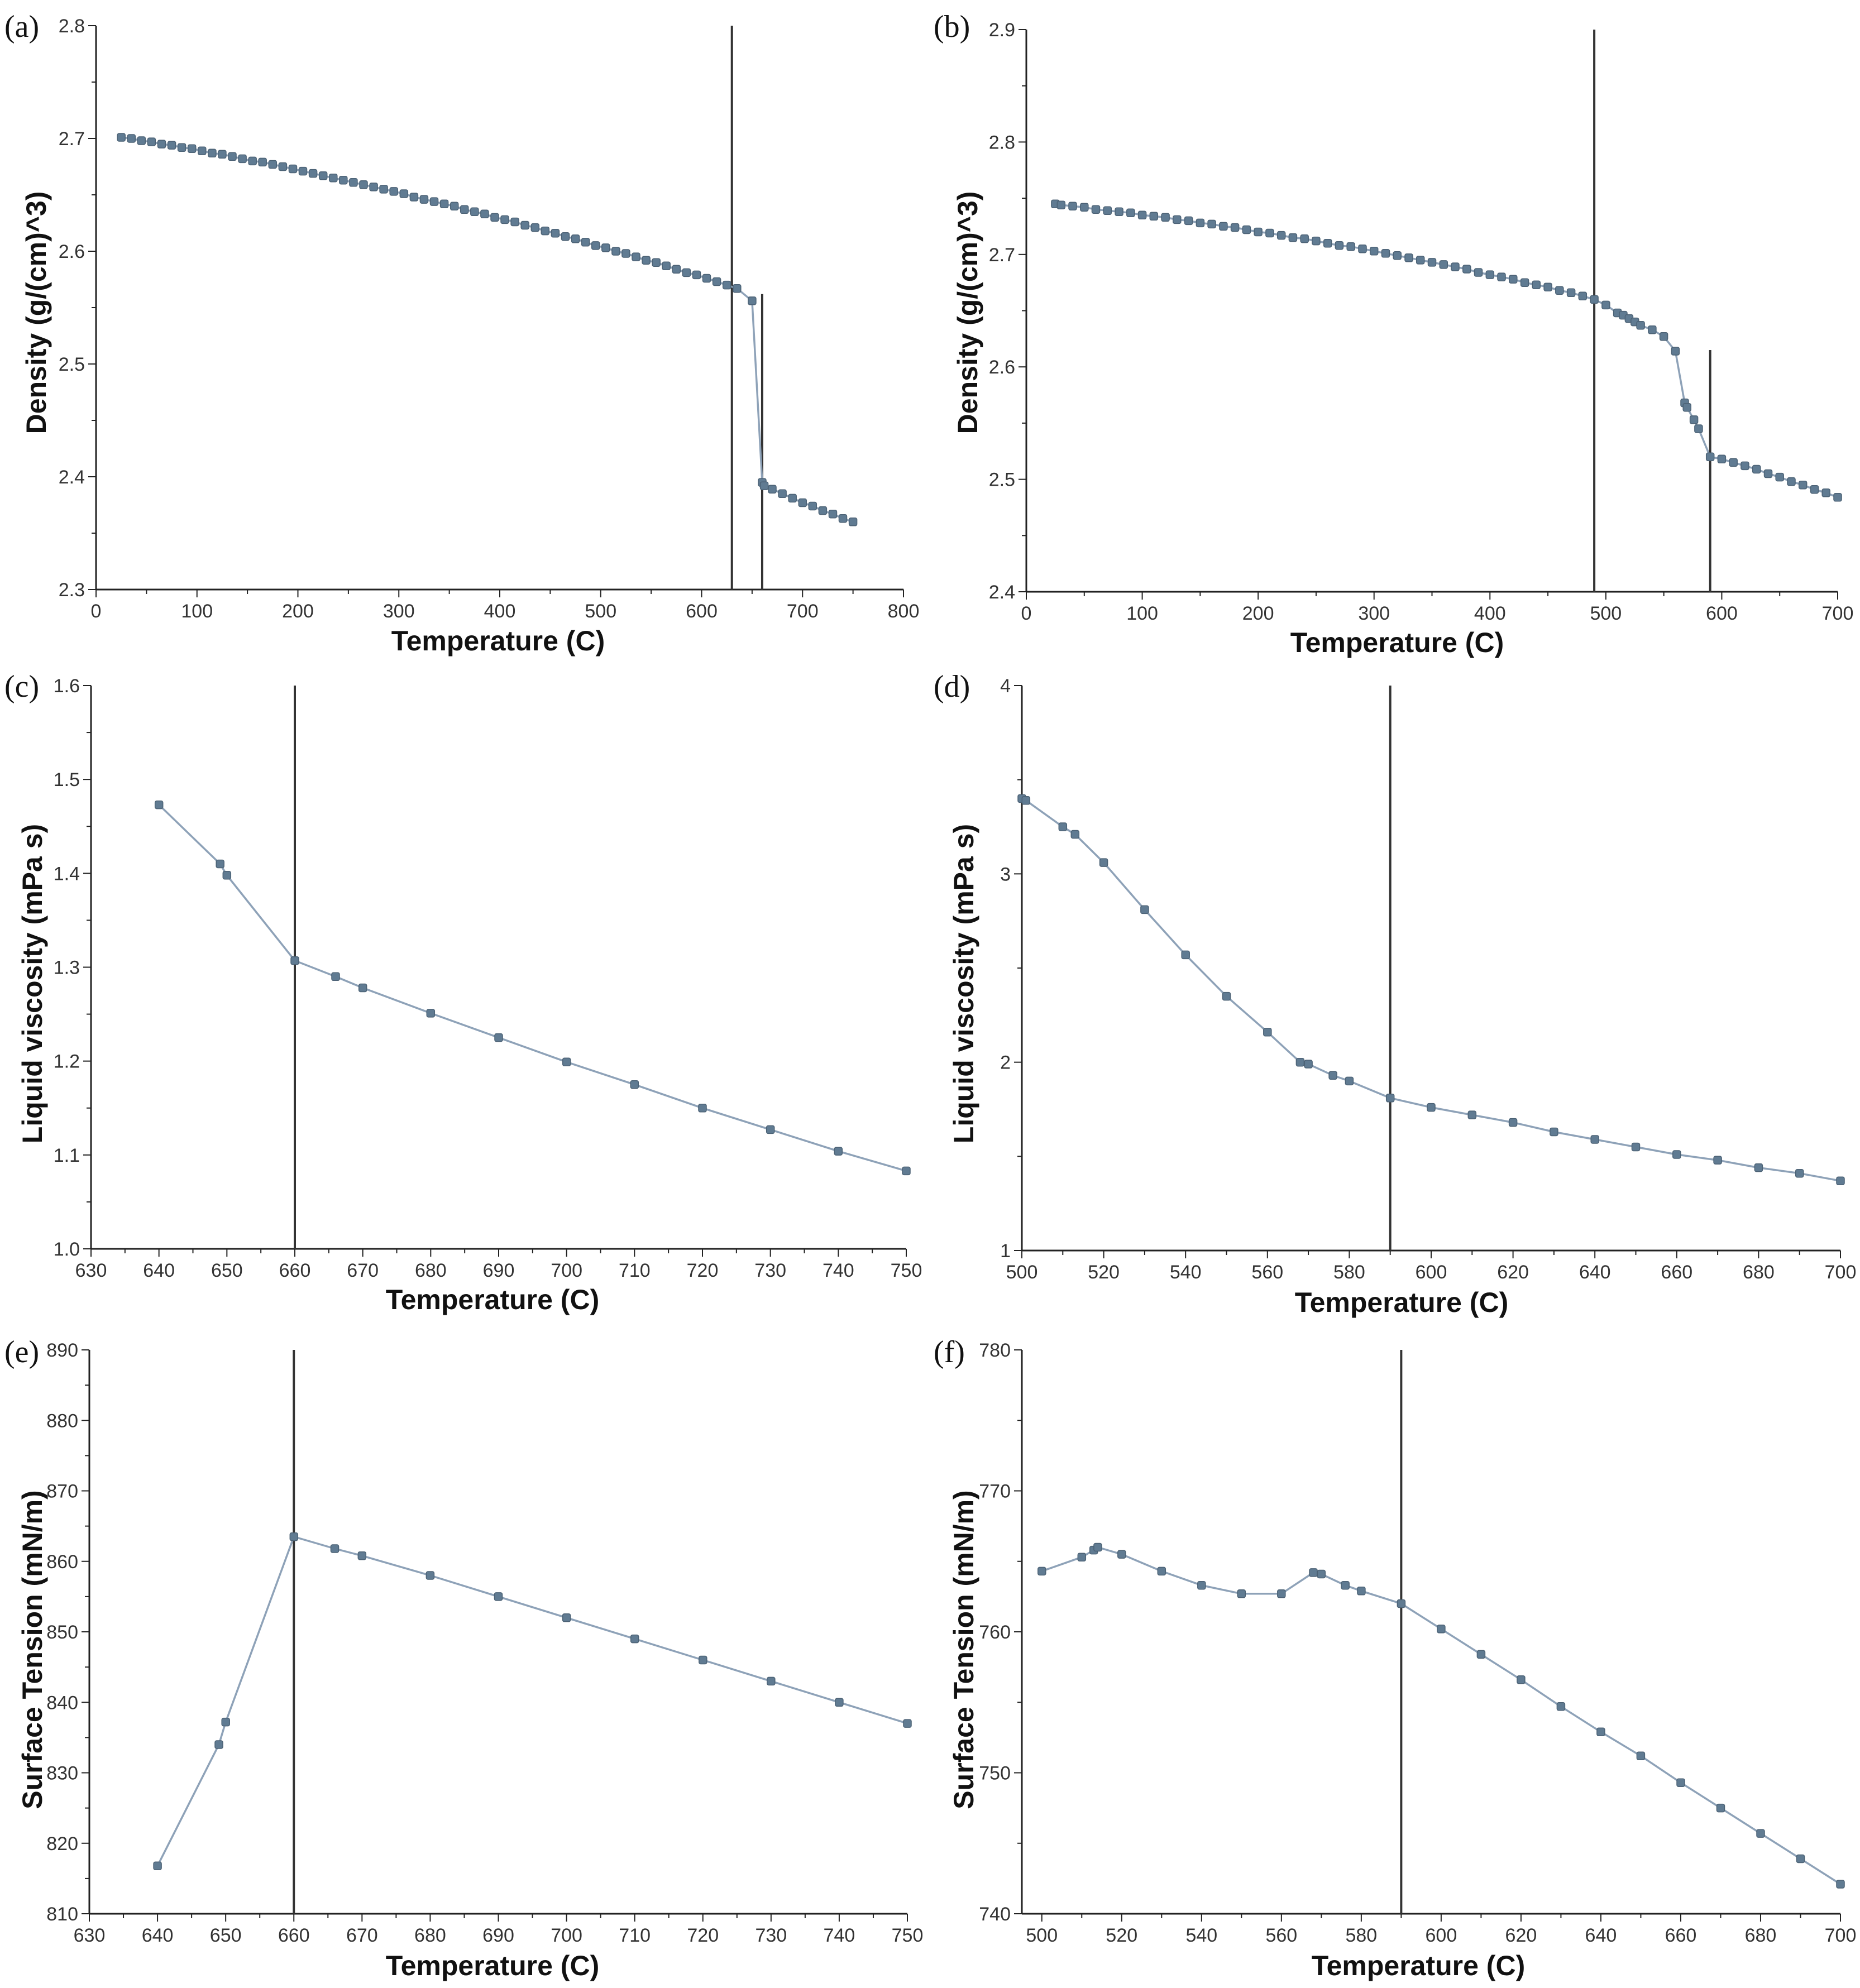  I want to click on panel-a-x-tick-label: 100, so click(197, 611).